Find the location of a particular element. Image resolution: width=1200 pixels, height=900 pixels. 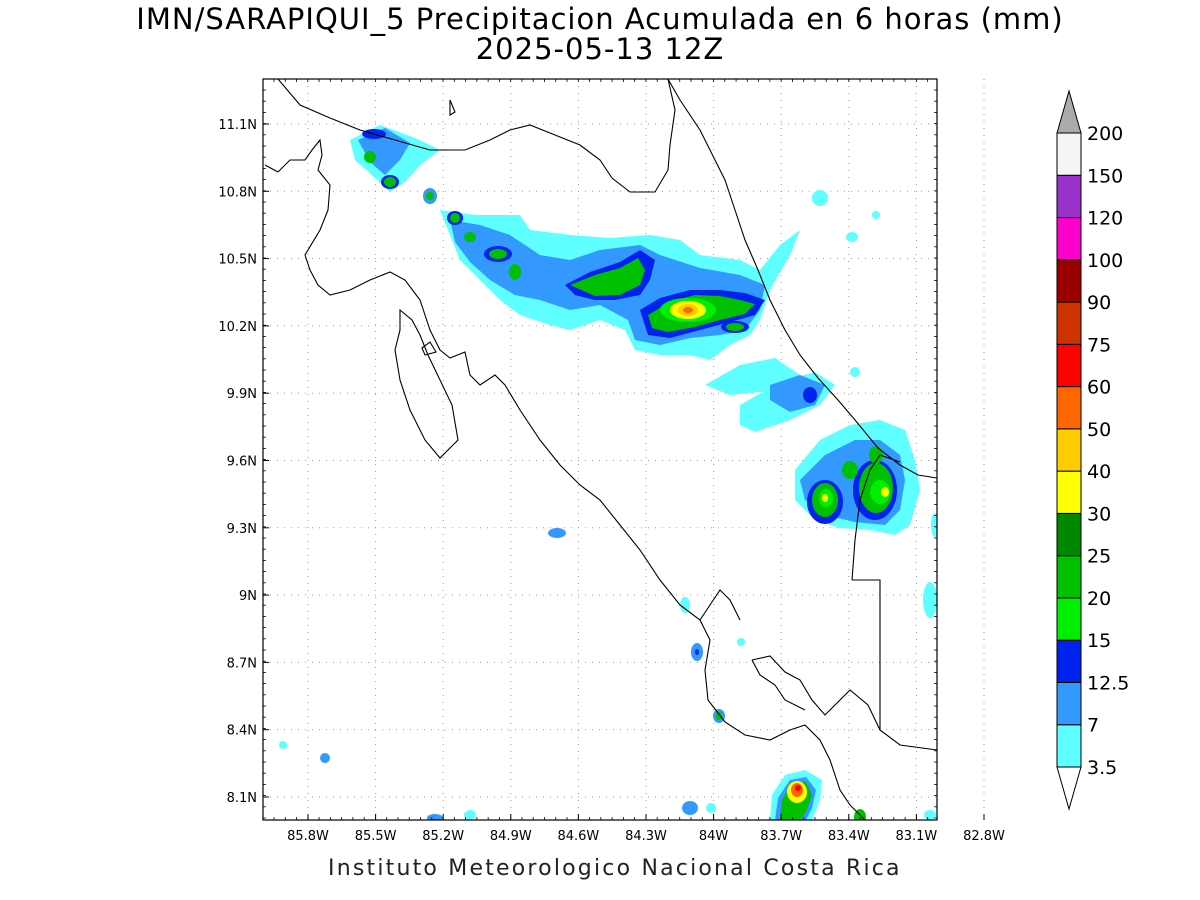

colorbar-label: 15 is located at coordinates (1099, 641).